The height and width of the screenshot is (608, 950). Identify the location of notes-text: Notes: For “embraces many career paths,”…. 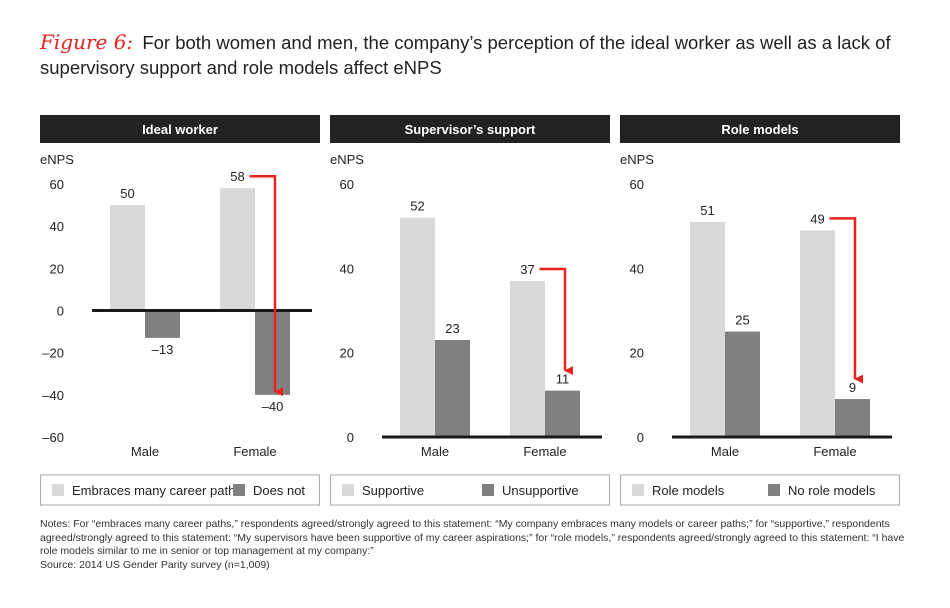
(472, 537).